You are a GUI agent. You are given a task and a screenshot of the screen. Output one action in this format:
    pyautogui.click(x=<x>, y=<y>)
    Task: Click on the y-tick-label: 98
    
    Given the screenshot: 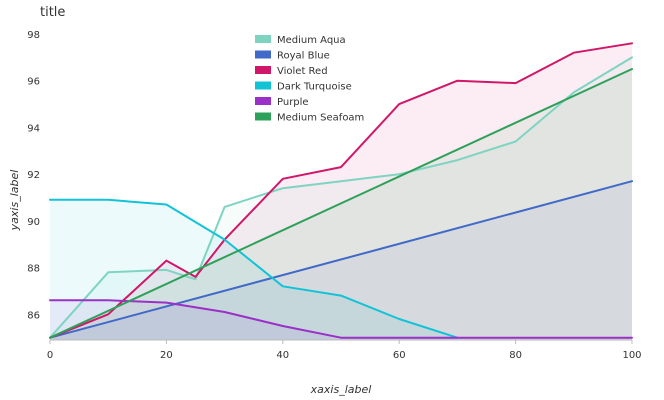 What is the action you would take?
    pyautogui.click(x=33, y=35)
    